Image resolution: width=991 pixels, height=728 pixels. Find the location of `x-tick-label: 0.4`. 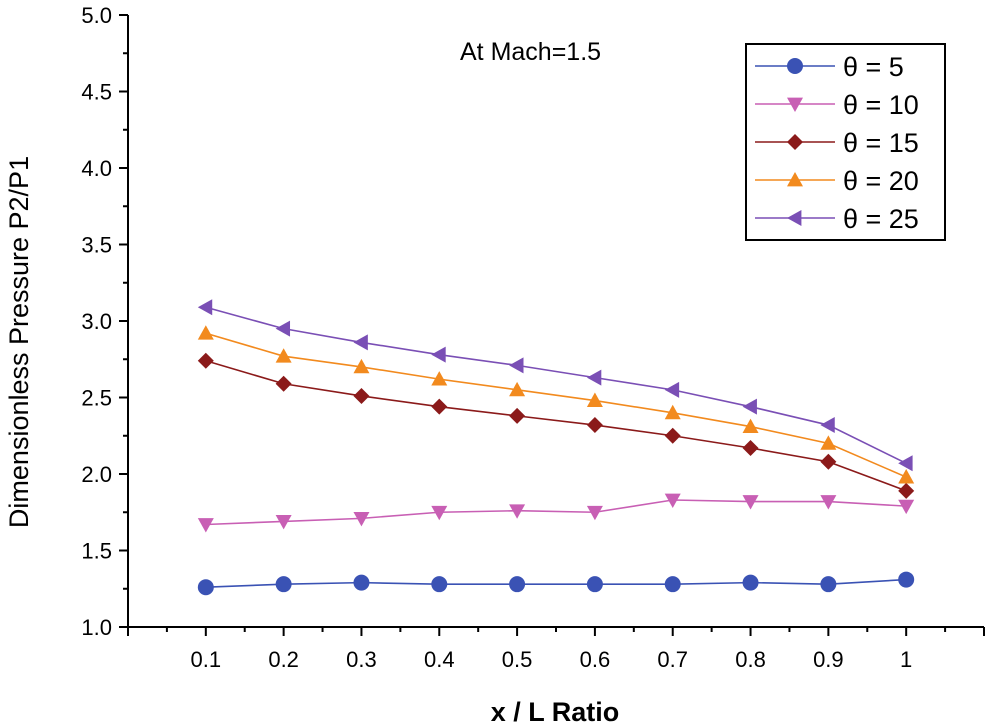

x-tick-label: 0.4 is located at coordinates (439, 659).